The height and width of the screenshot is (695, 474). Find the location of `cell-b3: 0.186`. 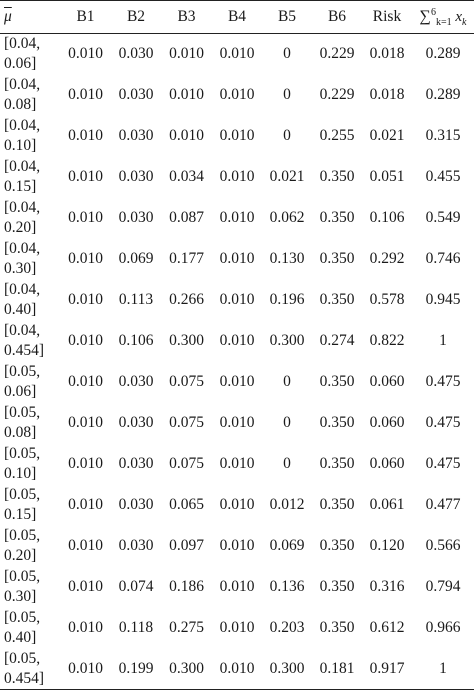

cell-b3: 0.186 is located at coordinates (186, 586).